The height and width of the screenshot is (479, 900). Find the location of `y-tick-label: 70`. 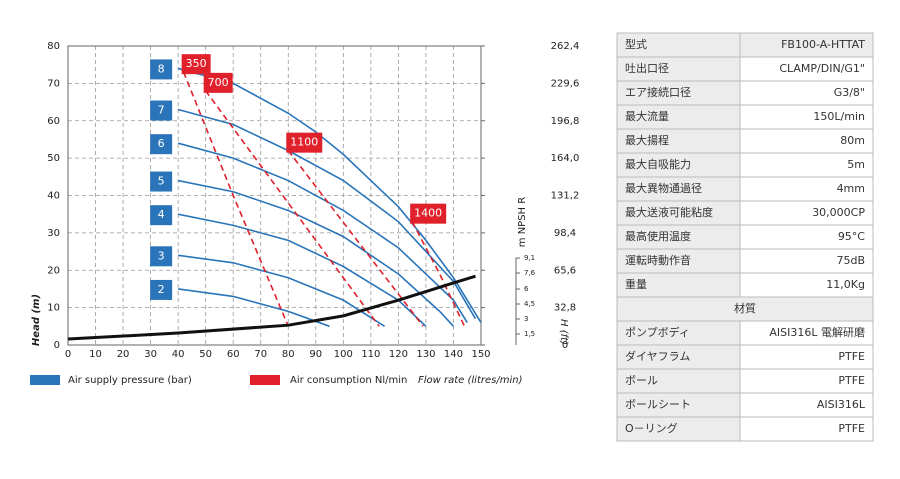

y-tick-label: 70 is located at coordinates (53, 83).